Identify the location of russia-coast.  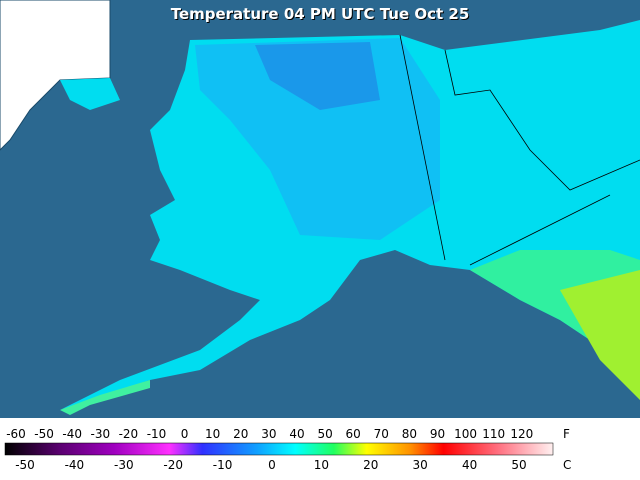
(55, 75).